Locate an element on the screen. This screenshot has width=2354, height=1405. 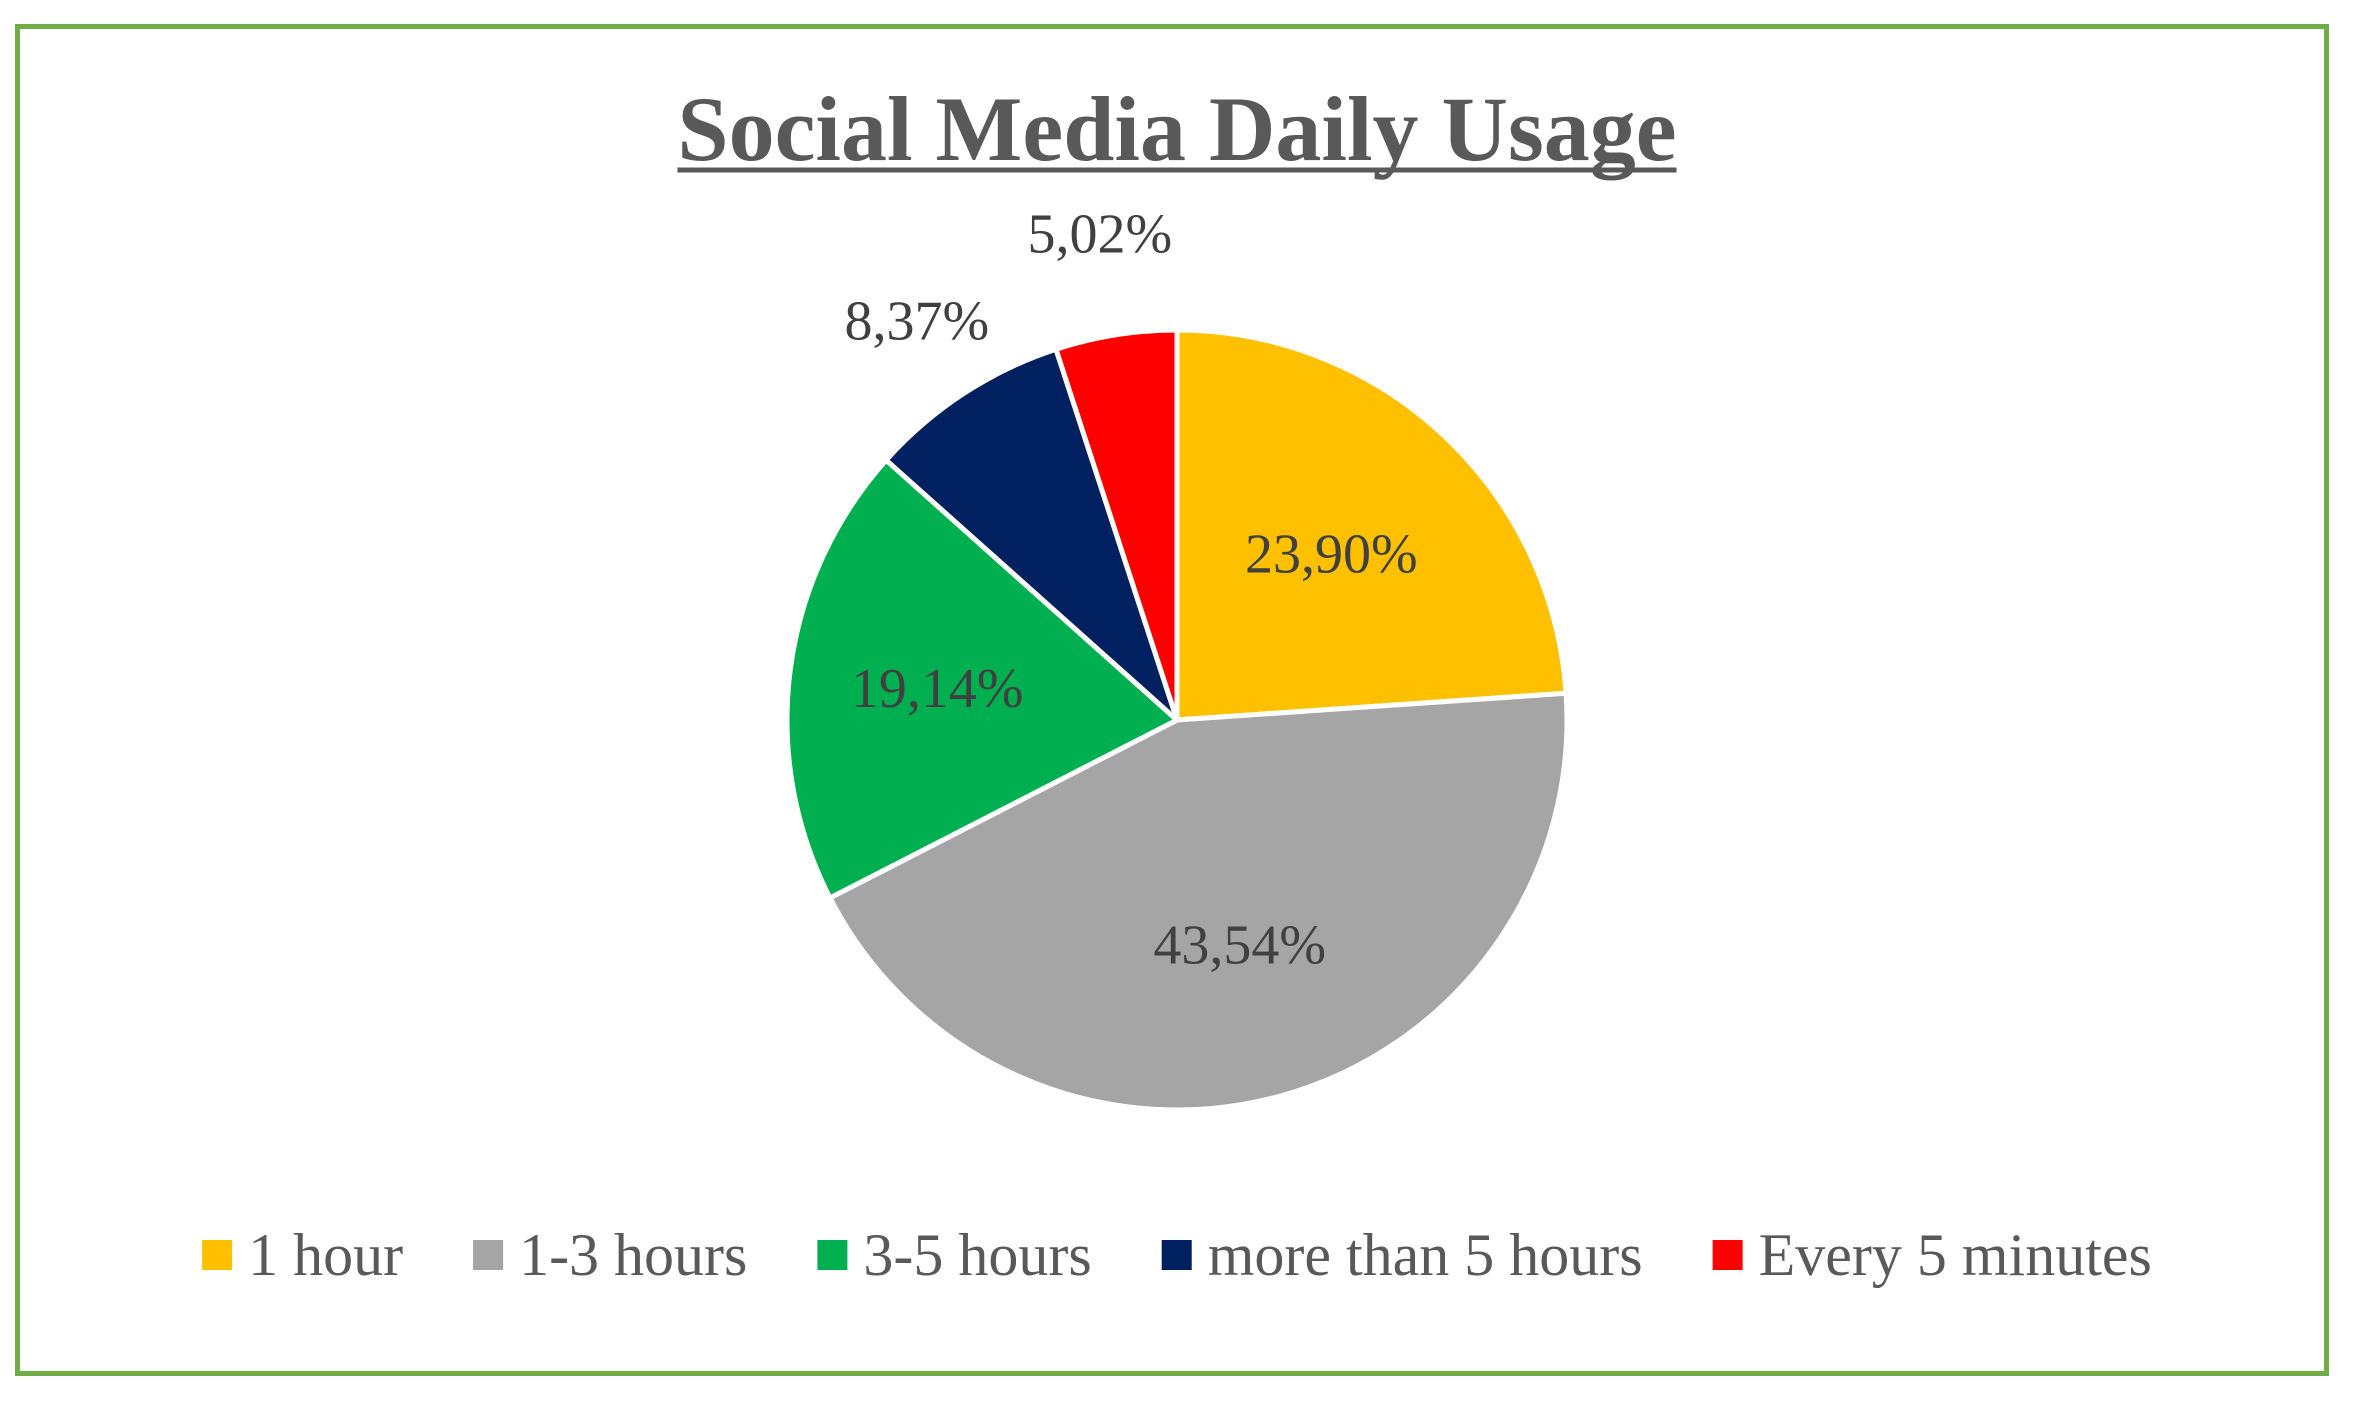
pie-slice-more-than-5-hours is located at coordinates (1031, 534).